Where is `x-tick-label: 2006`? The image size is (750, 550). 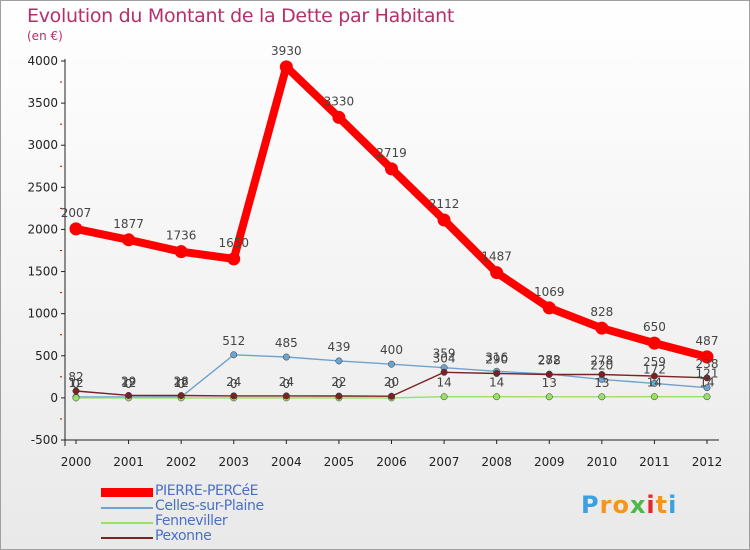
x-tick-label: 2006 is located at coordinates (391, 462).